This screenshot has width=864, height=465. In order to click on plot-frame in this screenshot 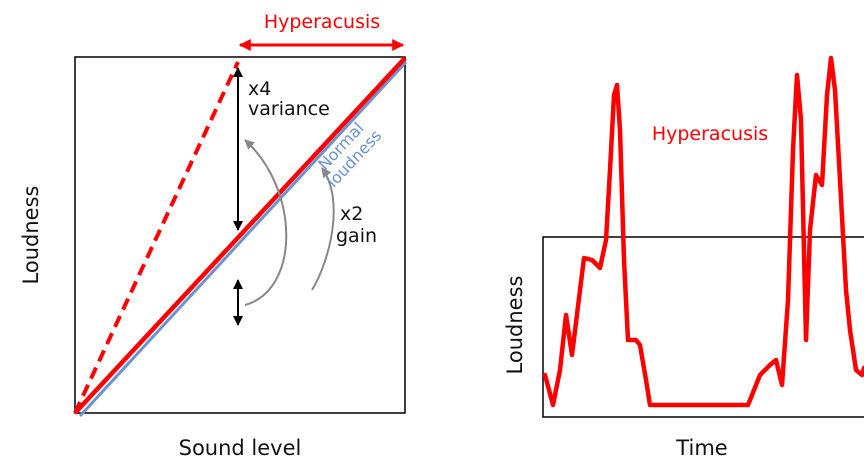, I will do `click(703, 327)`.